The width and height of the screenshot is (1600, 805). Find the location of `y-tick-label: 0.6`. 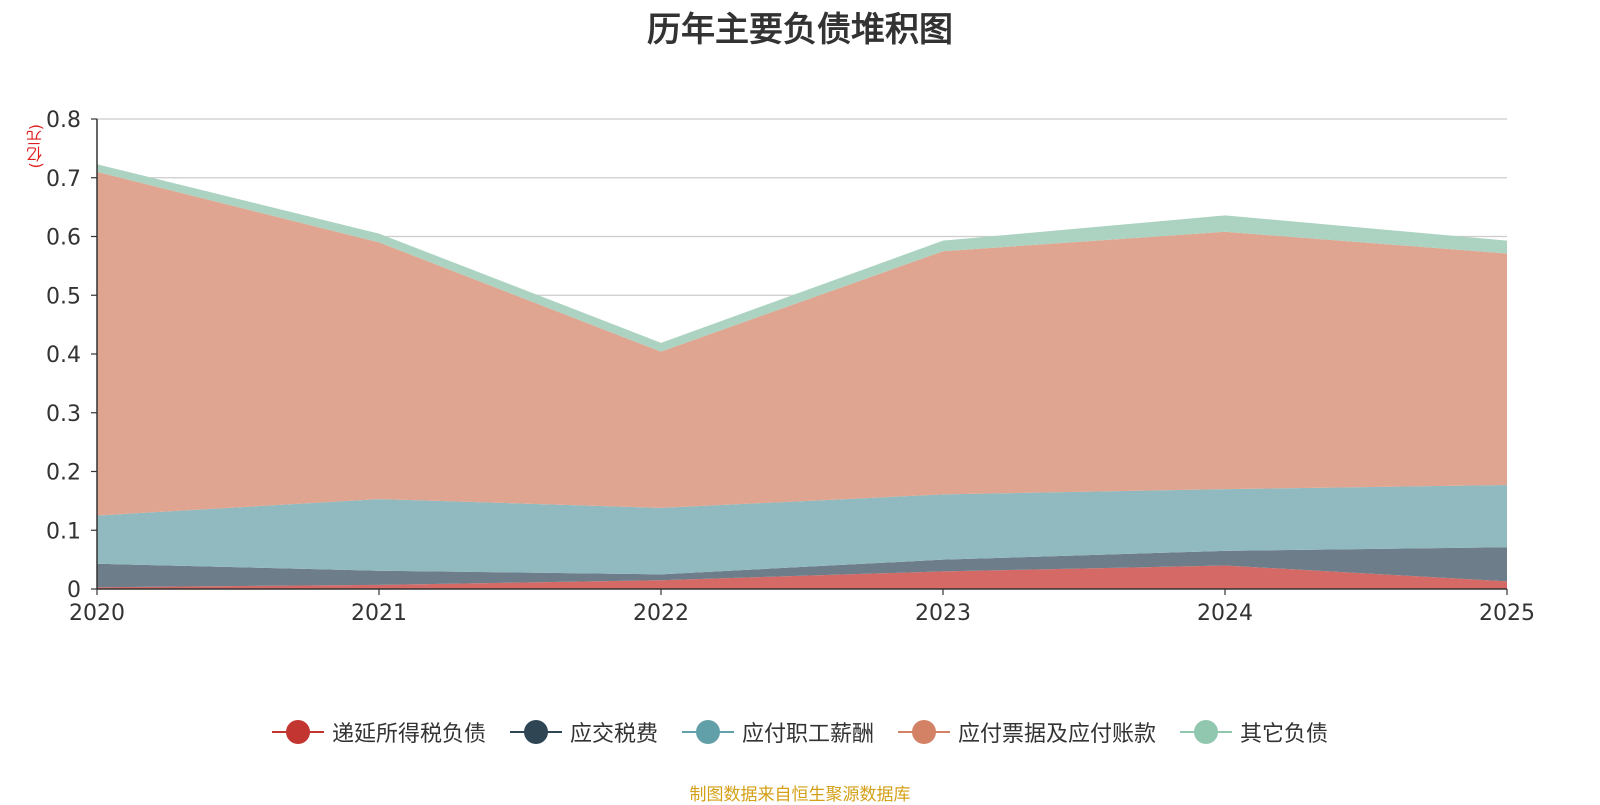

y-tick-label: 0.6 is located at coordinates (63, 238).